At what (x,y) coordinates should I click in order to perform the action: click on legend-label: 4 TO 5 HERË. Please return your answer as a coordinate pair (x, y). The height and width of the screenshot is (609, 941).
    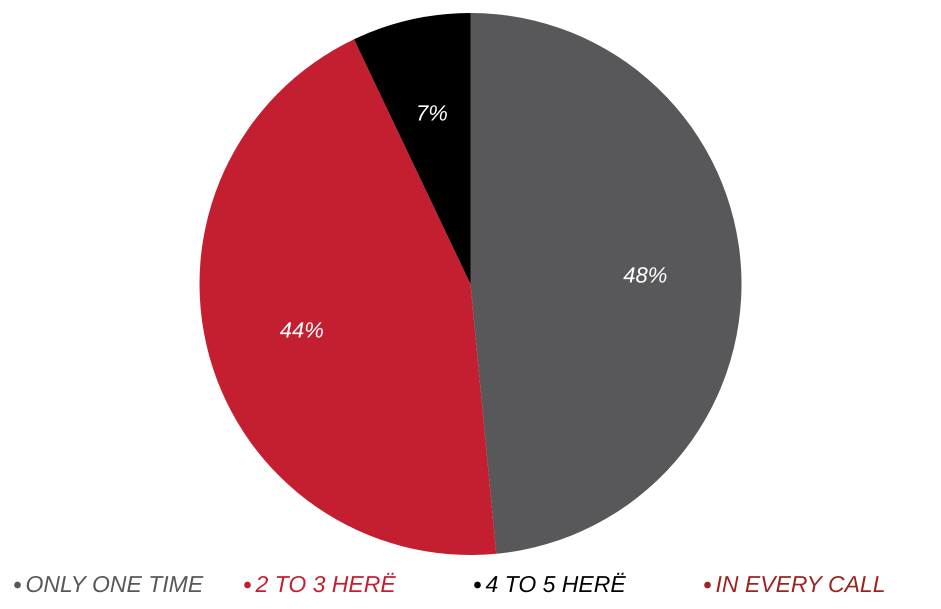
    Looking at the image, I should click on (556, 584).